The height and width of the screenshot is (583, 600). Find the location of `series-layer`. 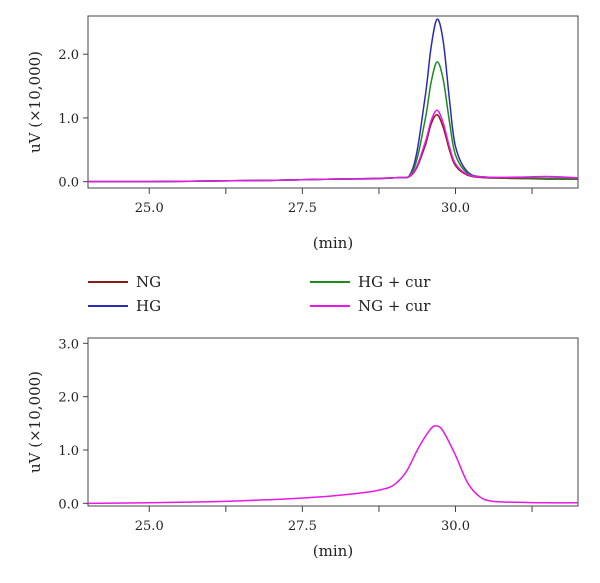

series-layer is located at coordinates (333, 464).